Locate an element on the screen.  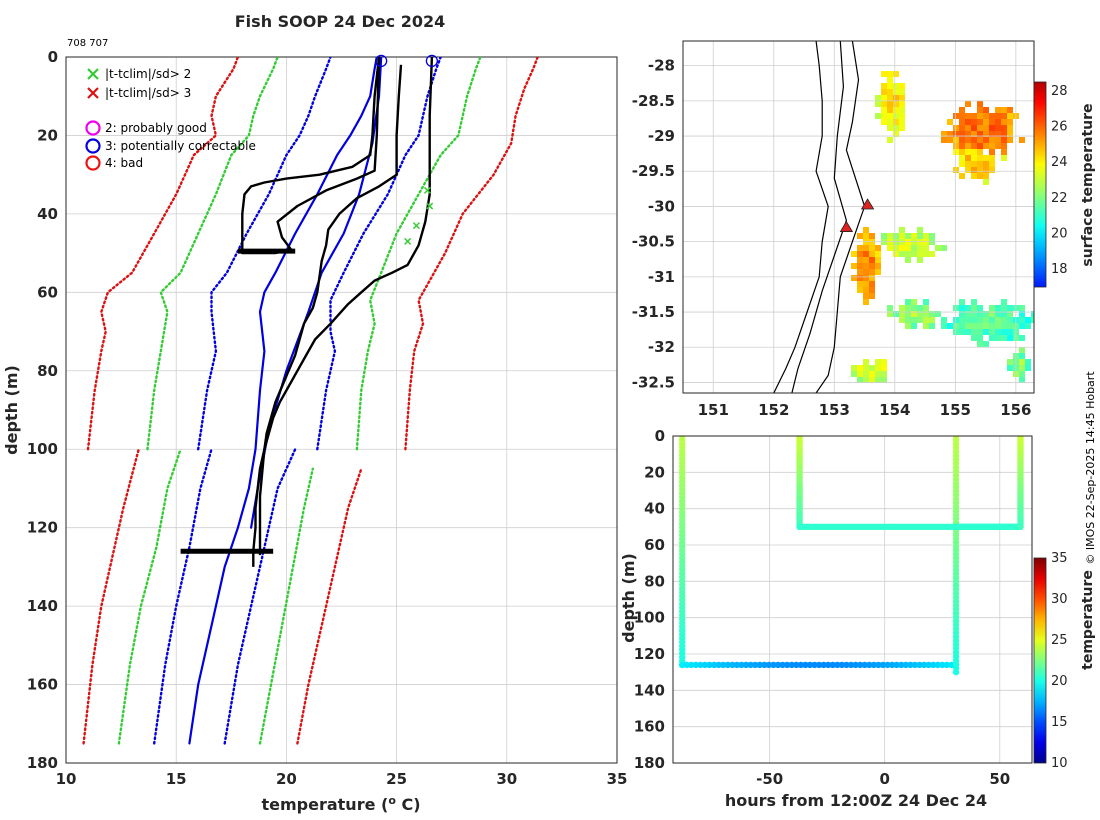
map-y-tick: -28.5 is located at coordinates (653, 101).